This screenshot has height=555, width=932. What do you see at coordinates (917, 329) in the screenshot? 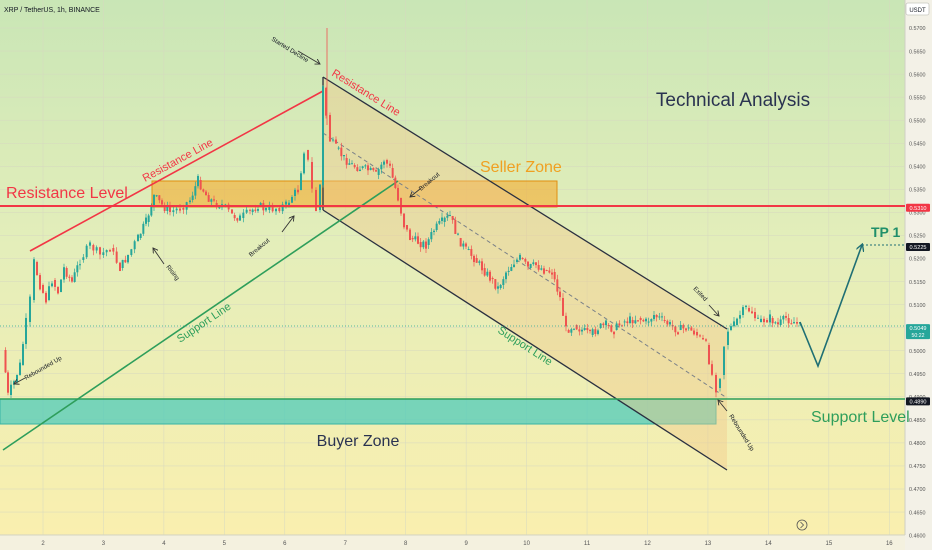
I see `price-label-current-price: 0.5049` at bounding box center [917, 329].